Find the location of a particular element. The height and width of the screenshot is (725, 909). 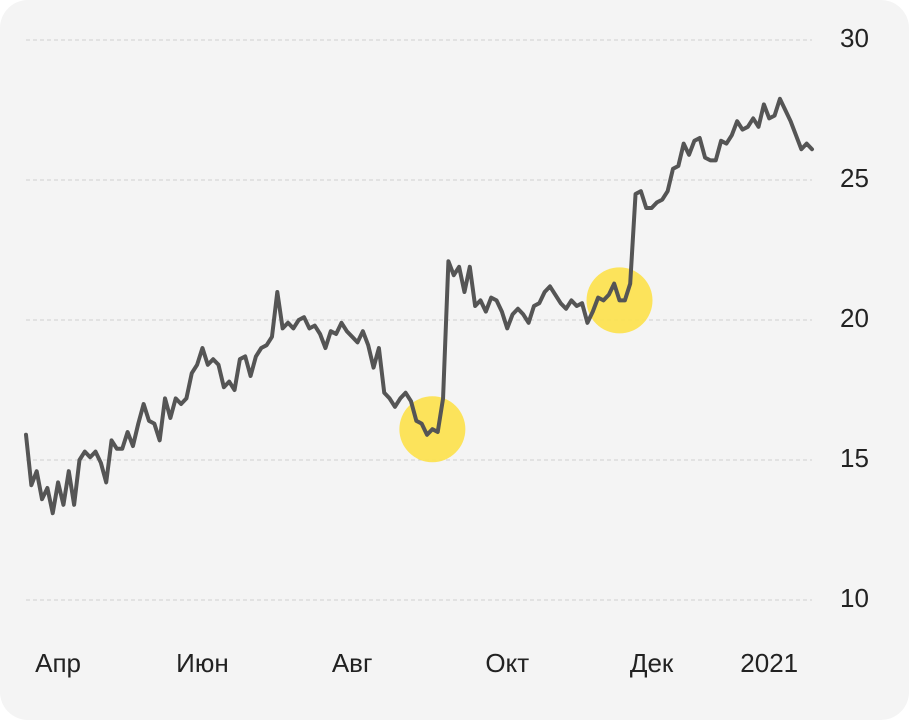

y-tick-label: 10 is located at coordinates (854, 598).